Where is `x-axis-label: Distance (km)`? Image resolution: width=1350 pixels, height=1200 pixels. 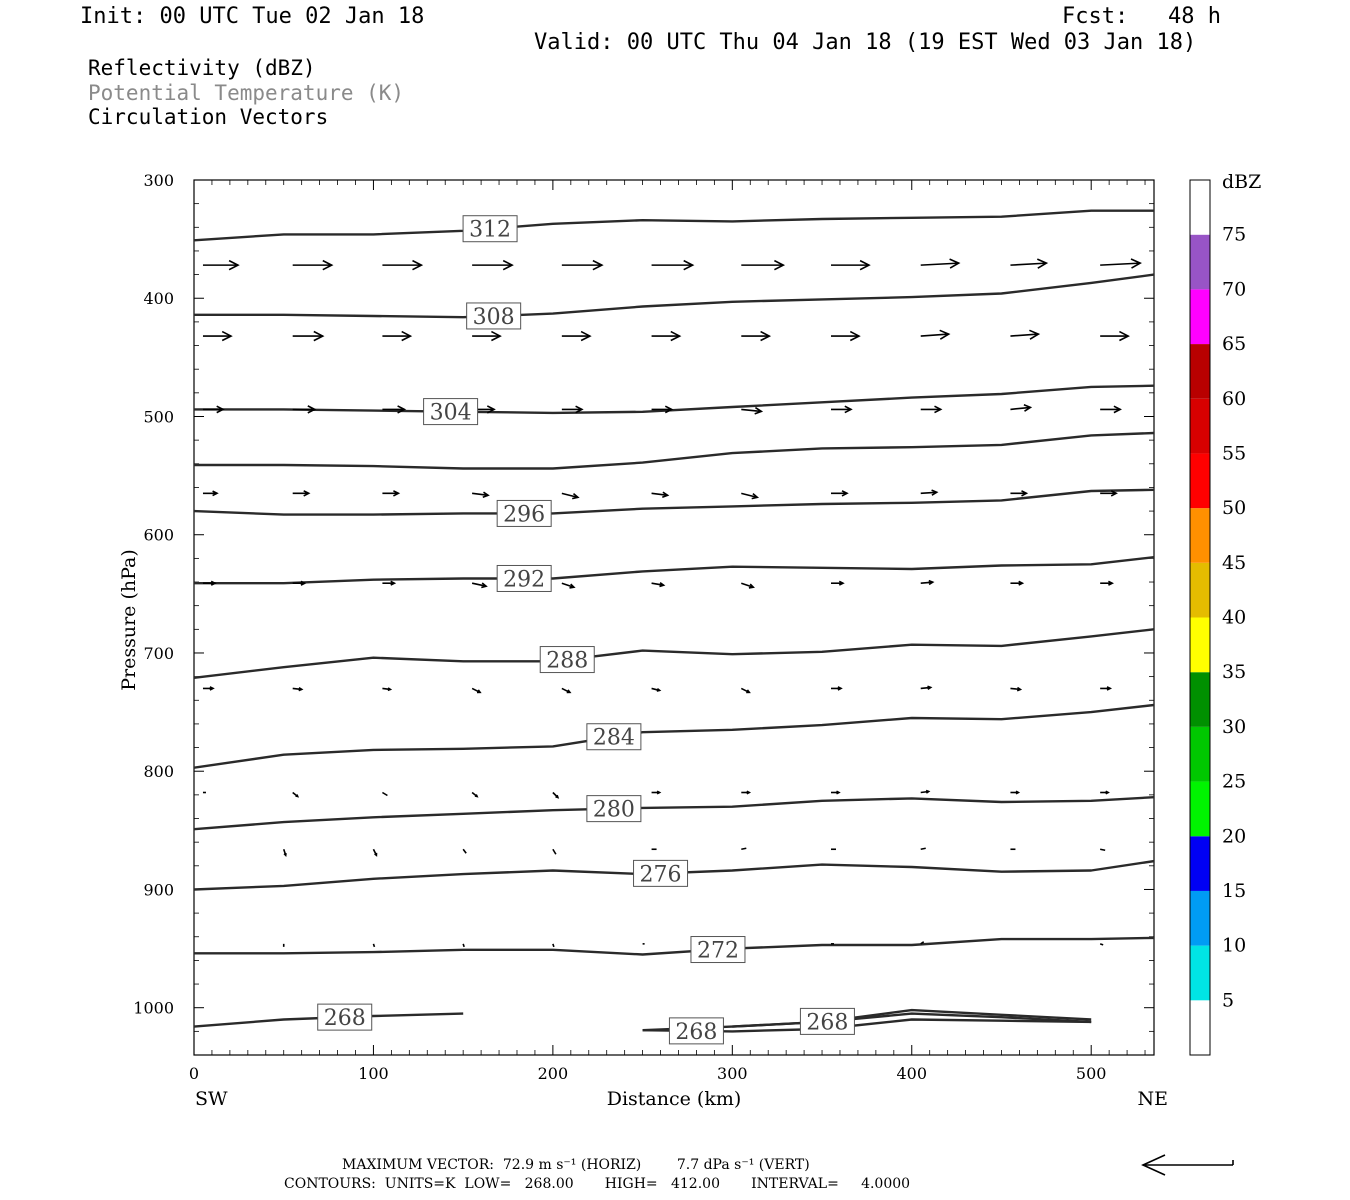
x-axis-label: Distance (km) is located at coordinates (674, 1099).